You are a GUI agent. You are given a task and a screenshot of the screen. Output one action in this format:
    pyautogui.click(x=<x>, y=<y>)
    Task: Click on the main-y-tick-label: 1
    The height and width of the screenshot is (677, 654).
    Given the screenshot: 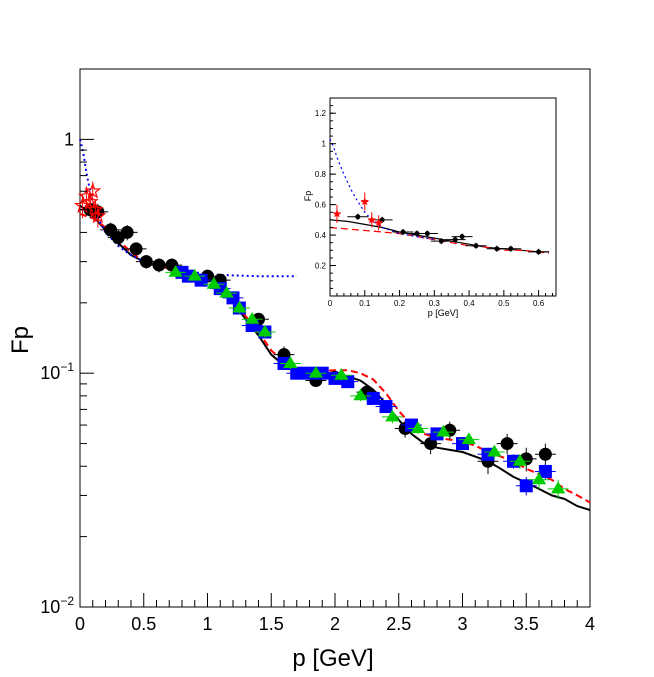 What is the action you would take?
    pyautogui.click(x=69, y=139)
    